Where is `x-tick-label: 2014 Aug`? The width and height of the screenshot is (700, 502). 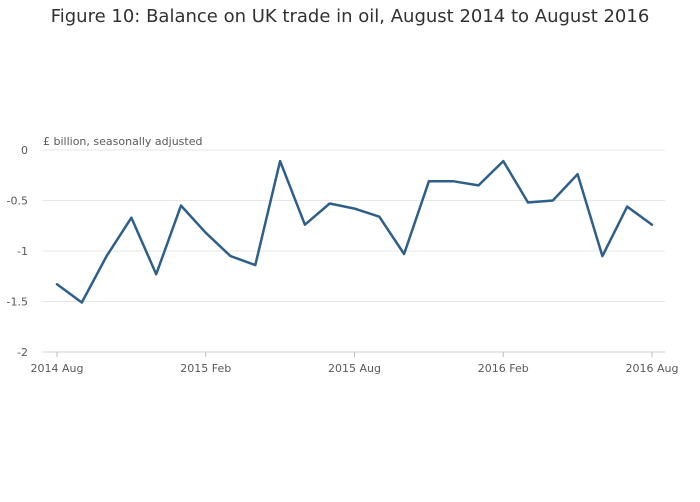
x-tick-label: 2014 Aug is located at coordinates (57, 368).